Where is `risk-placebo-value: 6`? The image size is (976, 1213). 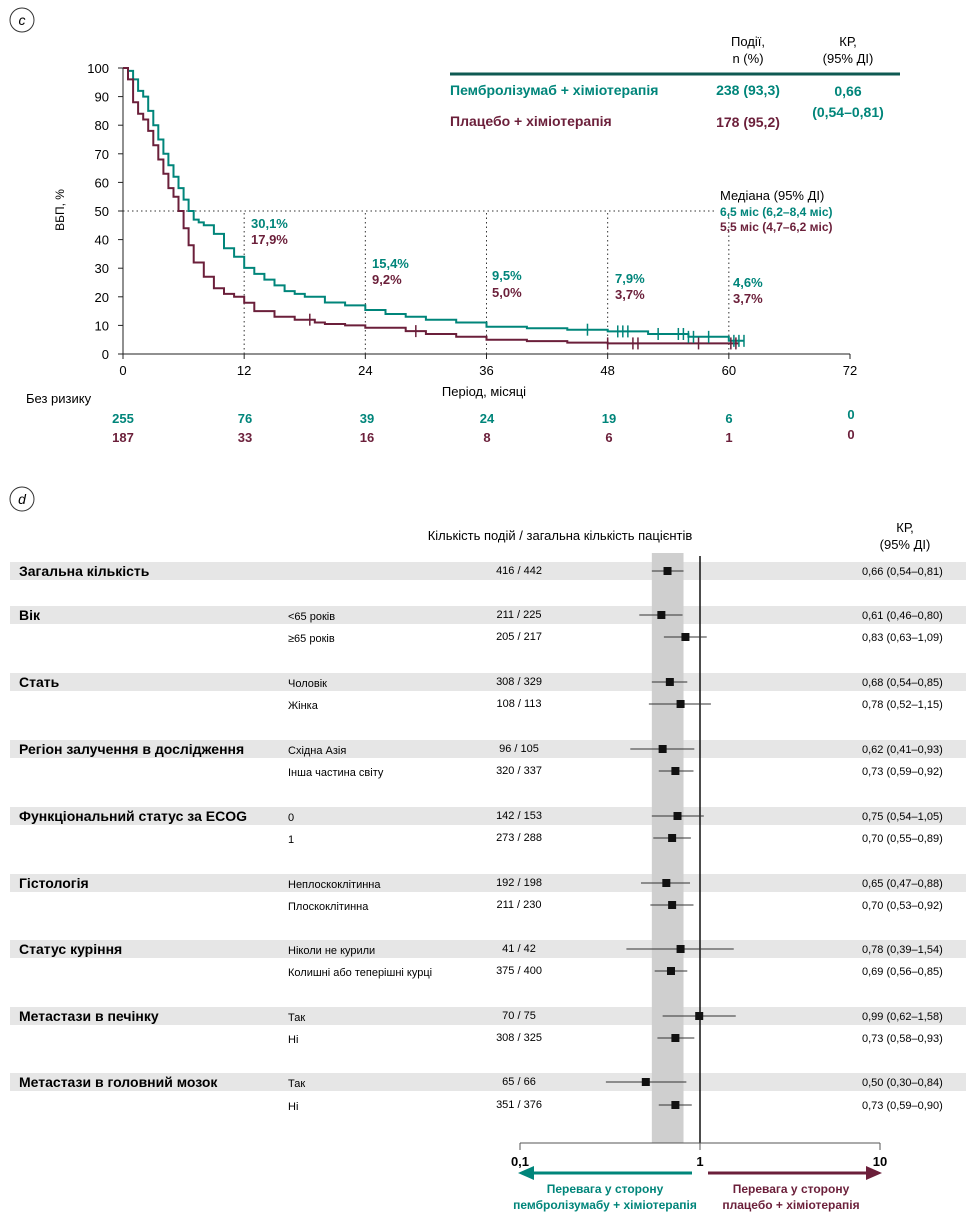
risk-placebo-value: 6 is located at coordinates (608, 437).